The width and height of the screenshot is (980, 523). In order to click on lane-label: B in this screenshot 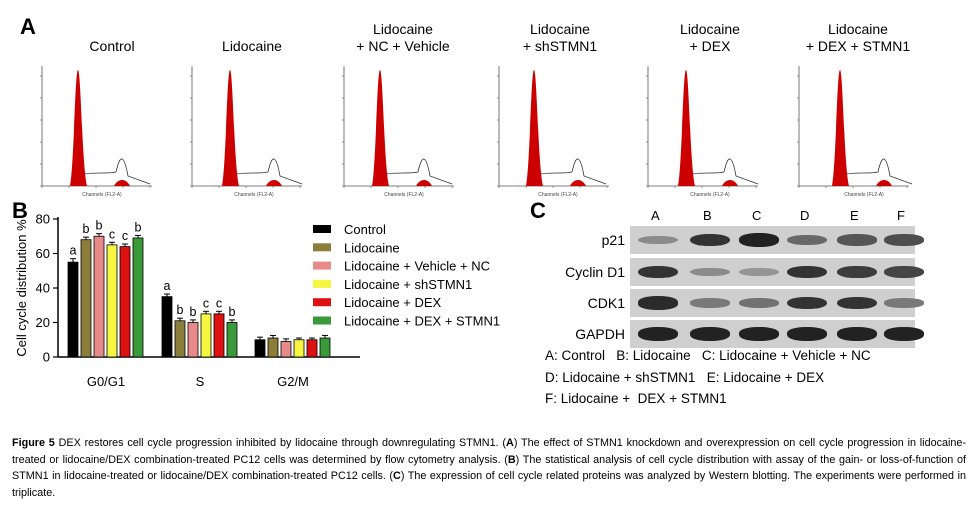, I will do `click(707, 215)`.